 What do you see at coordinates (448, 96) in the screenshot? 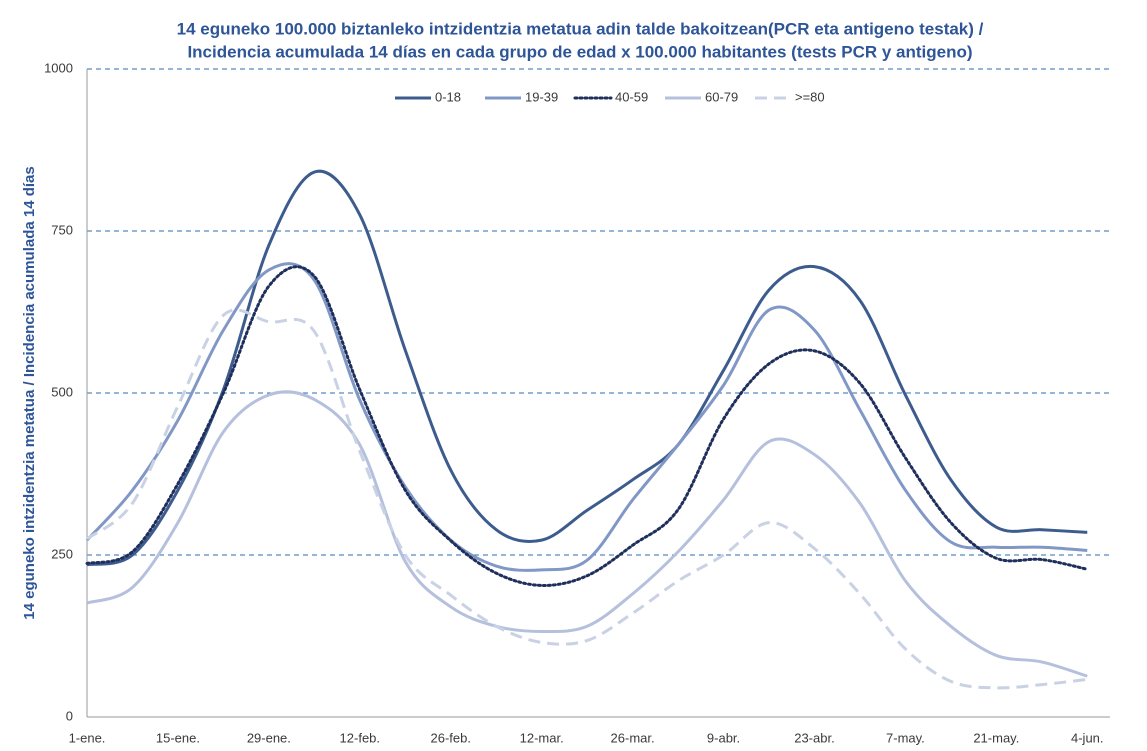
I see `legend-label: 0-18` at bounding box center [448, 96].